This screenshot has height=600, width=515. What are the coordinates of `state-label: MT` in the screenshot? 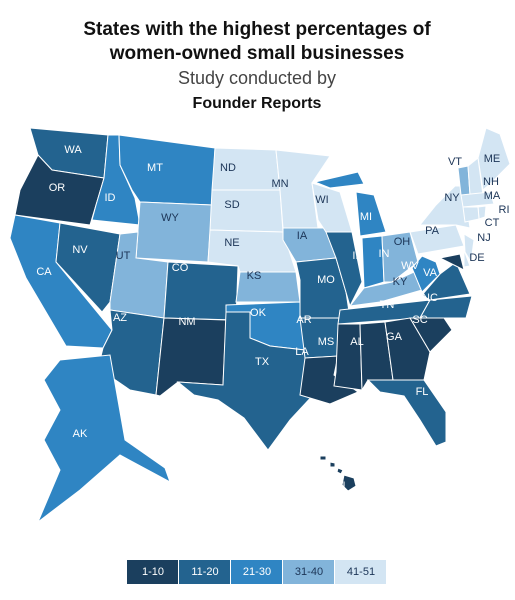 It's located at (155, 168).